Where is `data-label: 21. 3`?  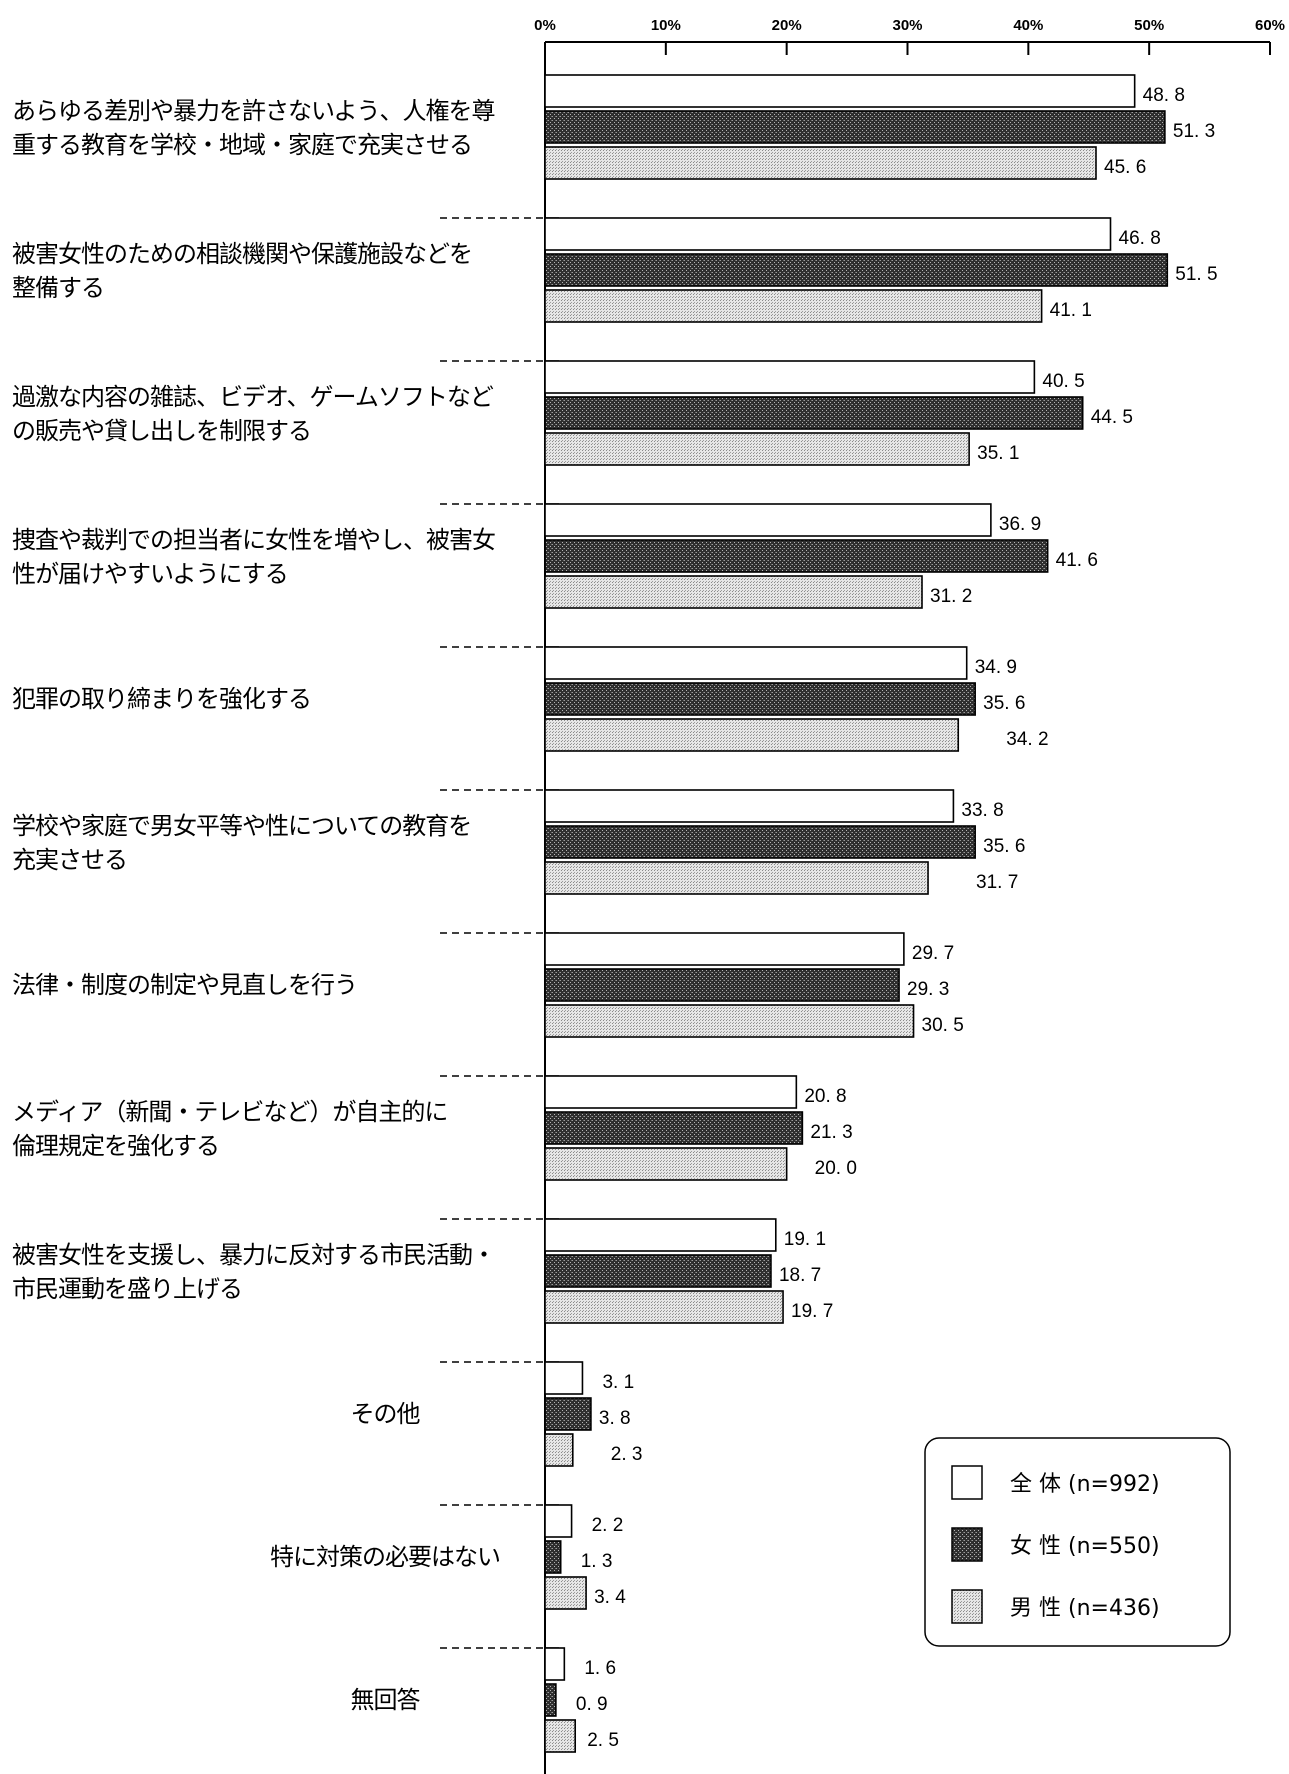 data-label: 21. 3 is located at coordinates (831, 1132).